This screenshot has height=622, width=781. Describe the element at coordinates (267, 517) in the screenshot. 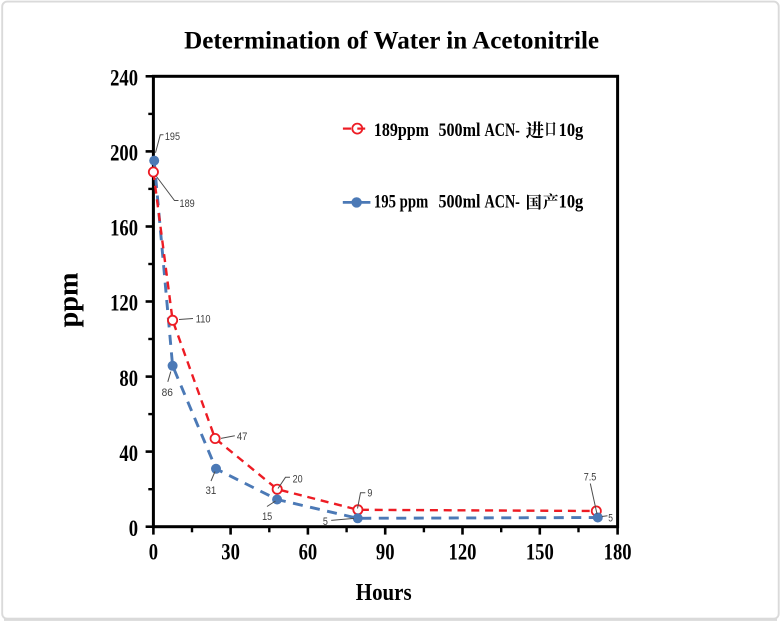

I see `svg-text: 15` at that location.